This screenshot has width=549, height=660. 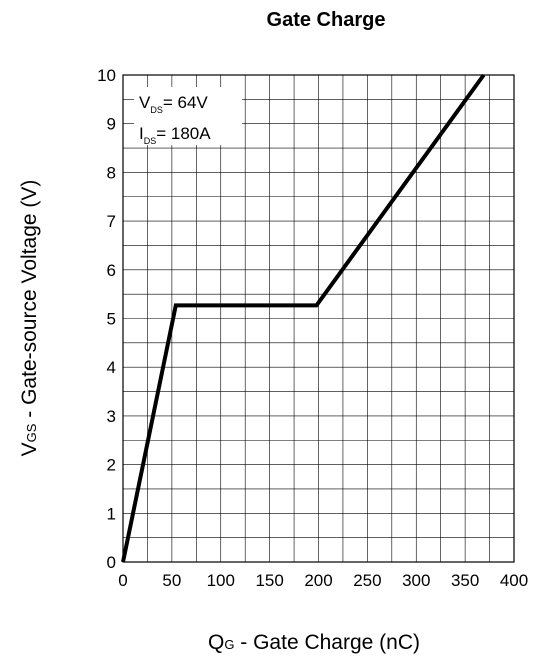 What do you see at coordinates (314, 642) in the screenshot?
I see `x-axis-label: QG - Gate Charge (nC)` at bounding box center [314, 642].